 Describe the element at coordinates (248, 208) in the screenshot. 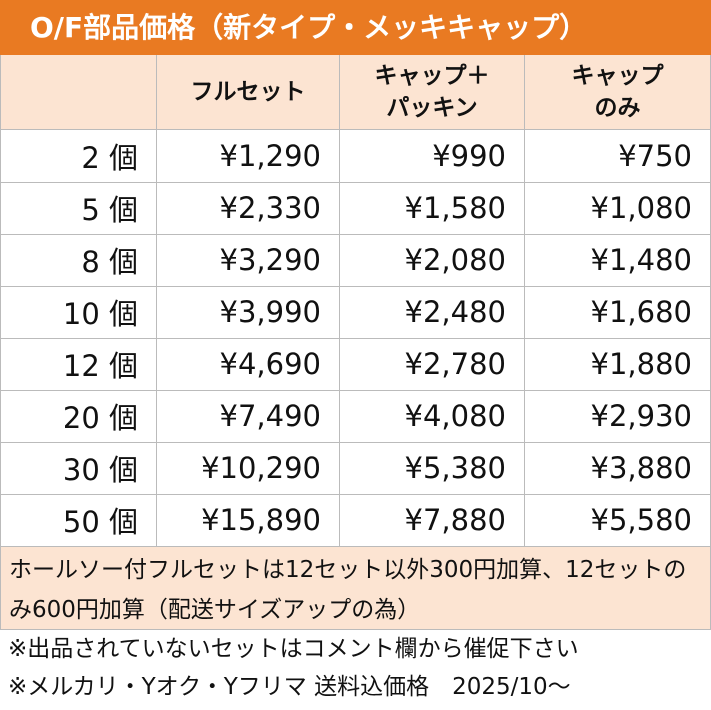

I see `price-cell: ¥2,330` at that location.